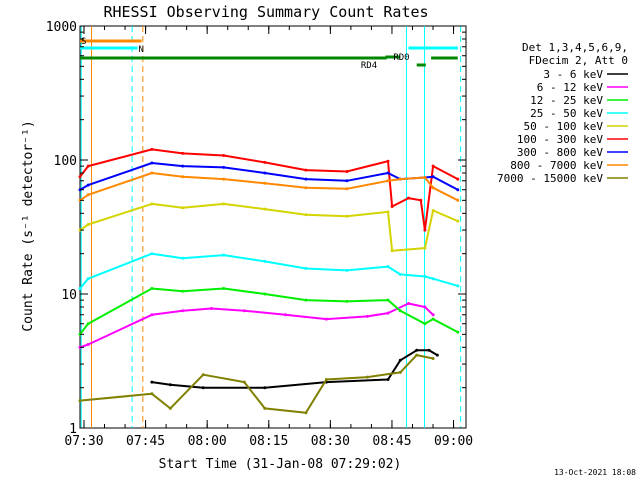  I want to click on legend-header-line-2: FDecim 2, Att 0, so click(578, 60).